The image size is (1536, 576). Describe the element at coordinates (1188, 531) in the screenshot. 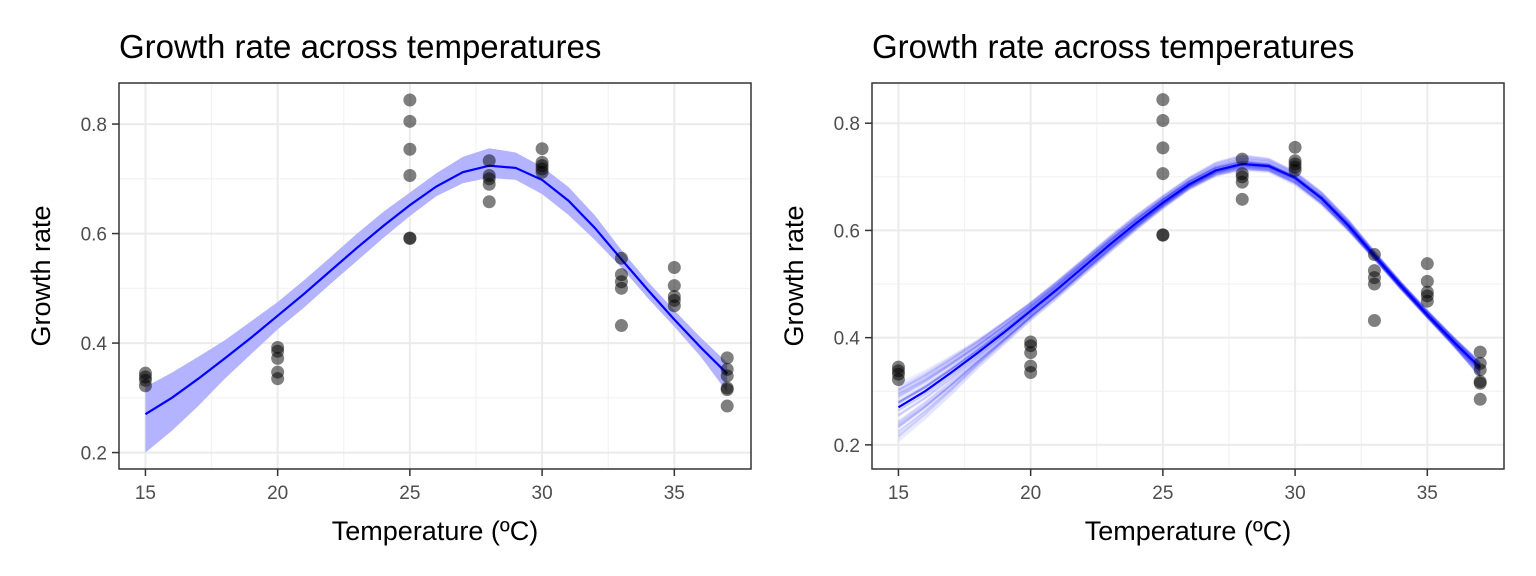

I see `x-axis-title: Temperature (ºC)` at that location.